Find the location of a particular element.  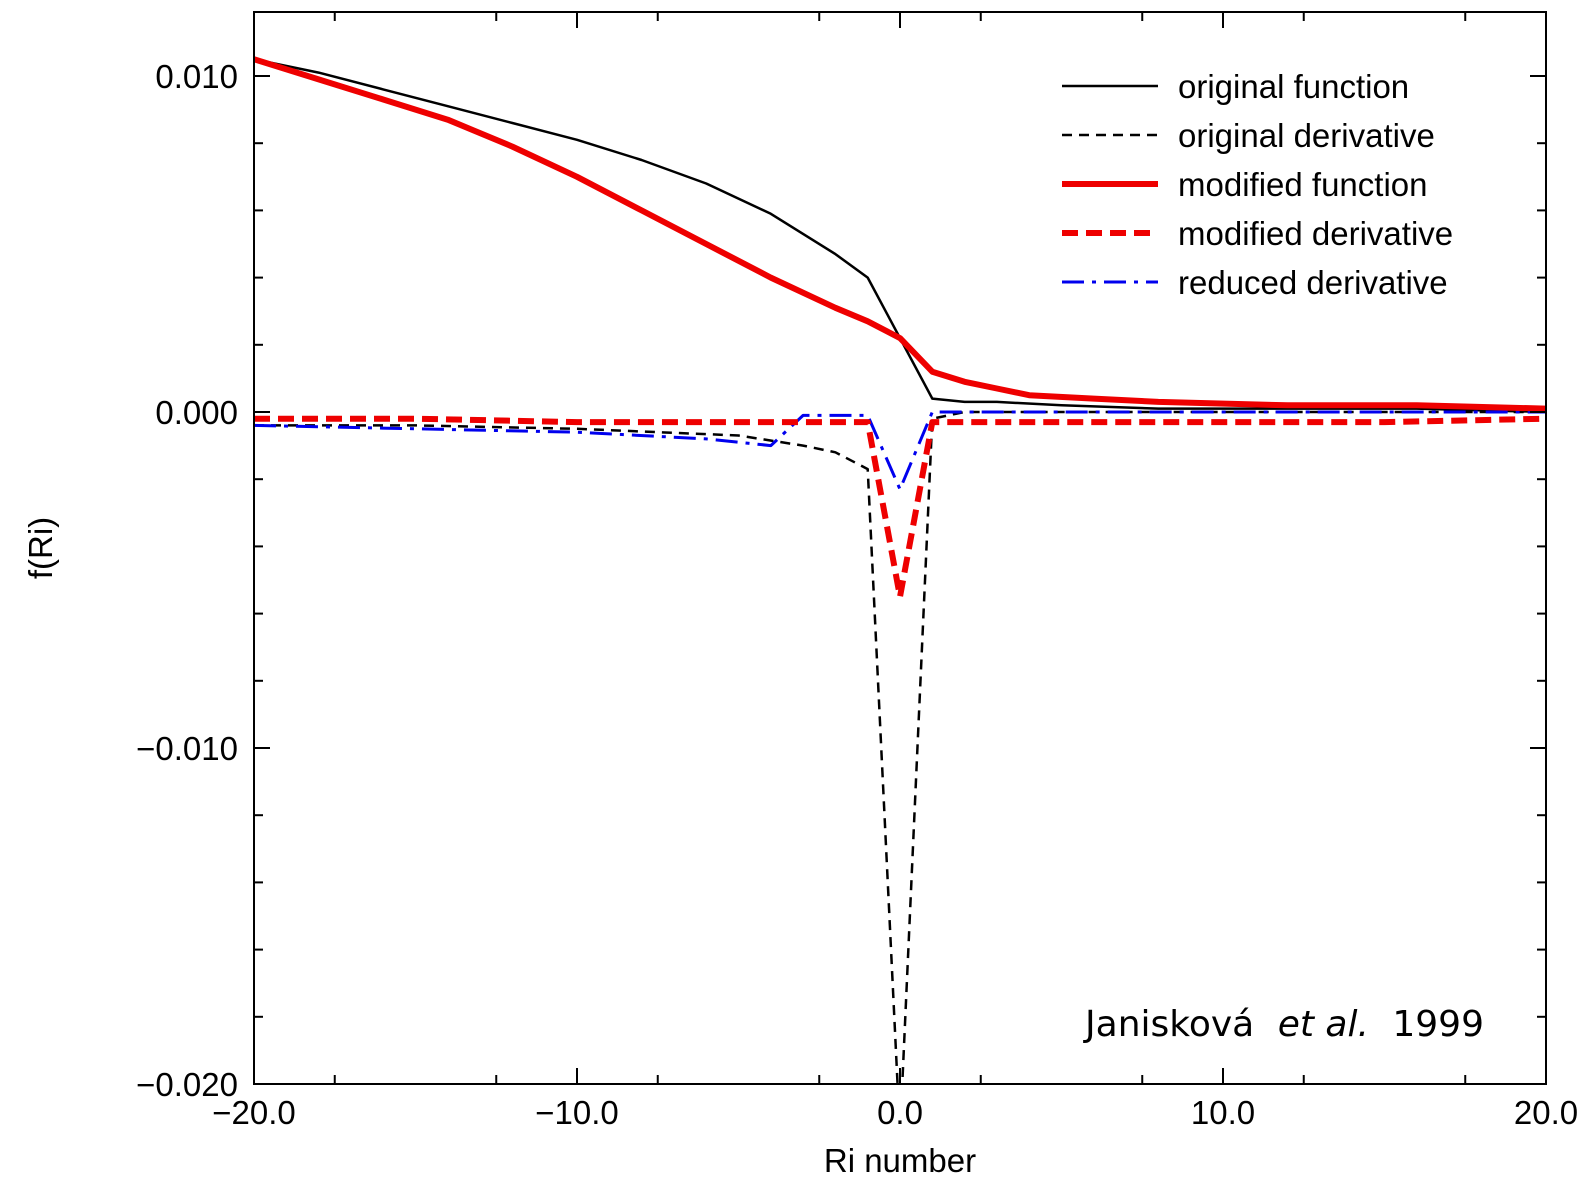

x-tick-label: −20.0 is located at coordinates (254, 1112).